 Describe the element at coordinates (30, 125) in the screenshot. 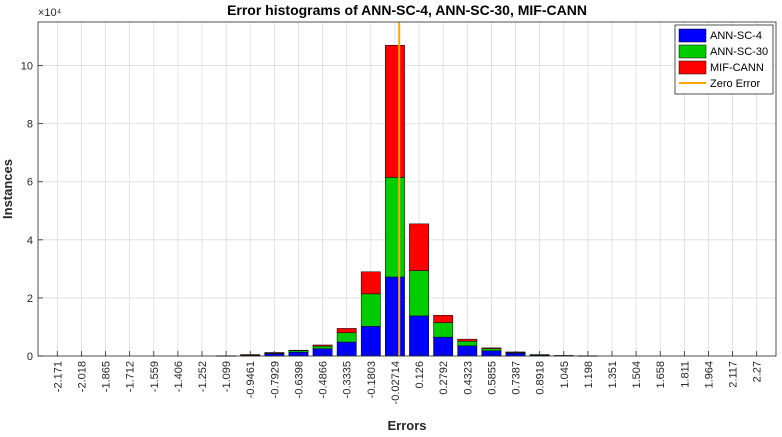

I see `y-tick-label: 8` at that location.